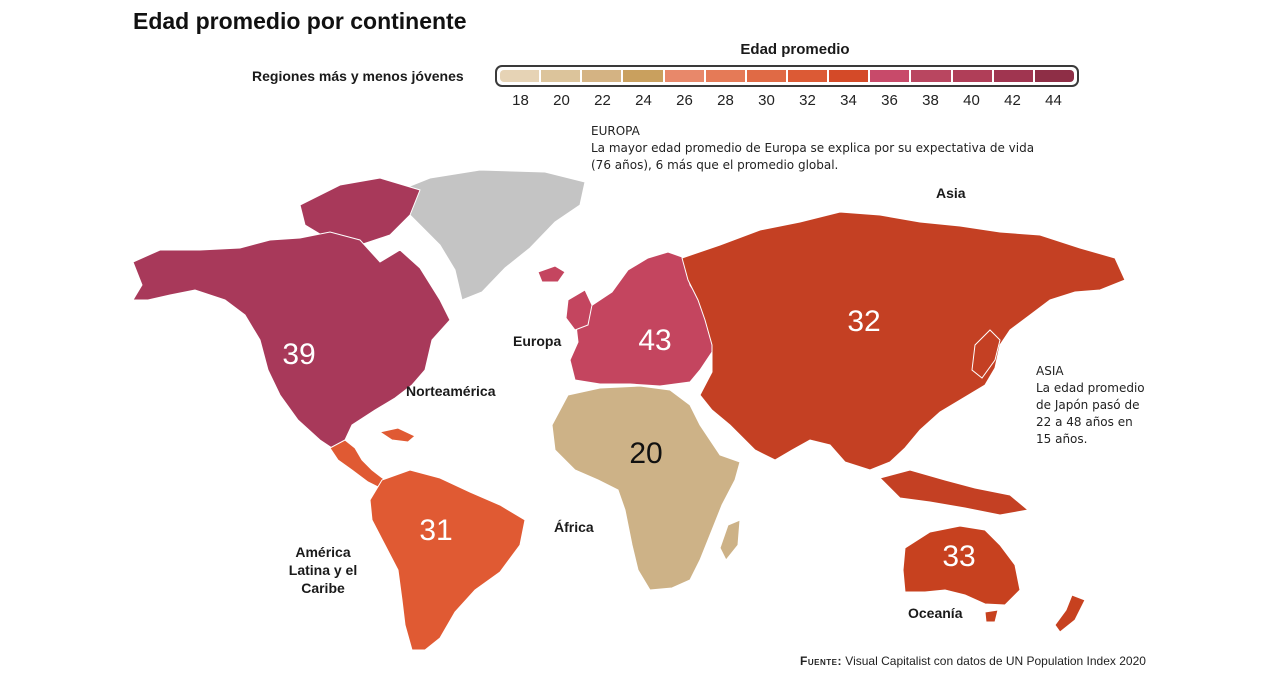 The height and width of the screenshot is (678, 1280). I want to click on label-latinoamerica-line: América, so click(323, 552).